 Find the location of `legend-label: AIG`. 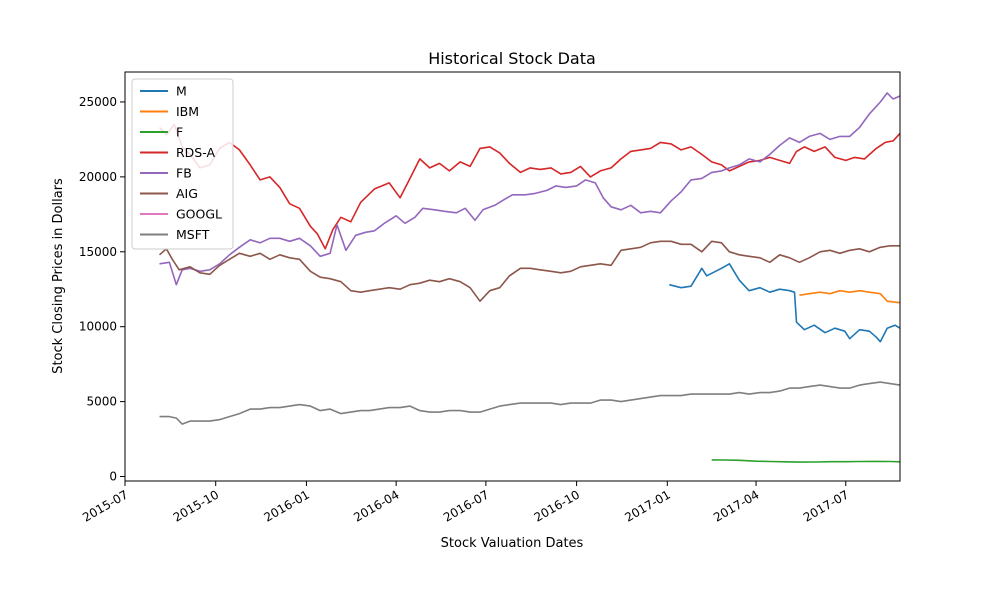

legend-label: AIG is located at coordinates (187, 193).